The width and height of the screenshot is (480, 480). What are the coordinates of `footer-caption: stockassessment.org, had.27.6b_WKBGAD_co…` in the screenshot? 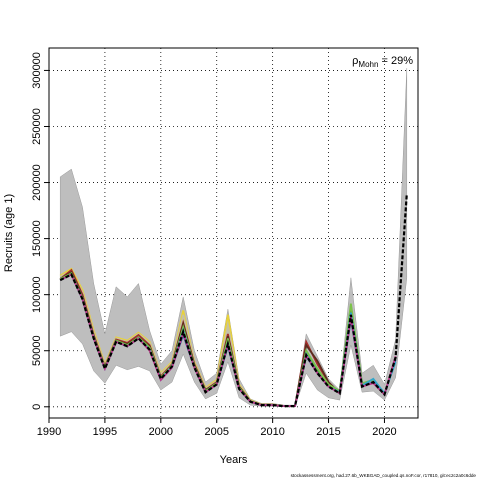 It's located at (384, 475).